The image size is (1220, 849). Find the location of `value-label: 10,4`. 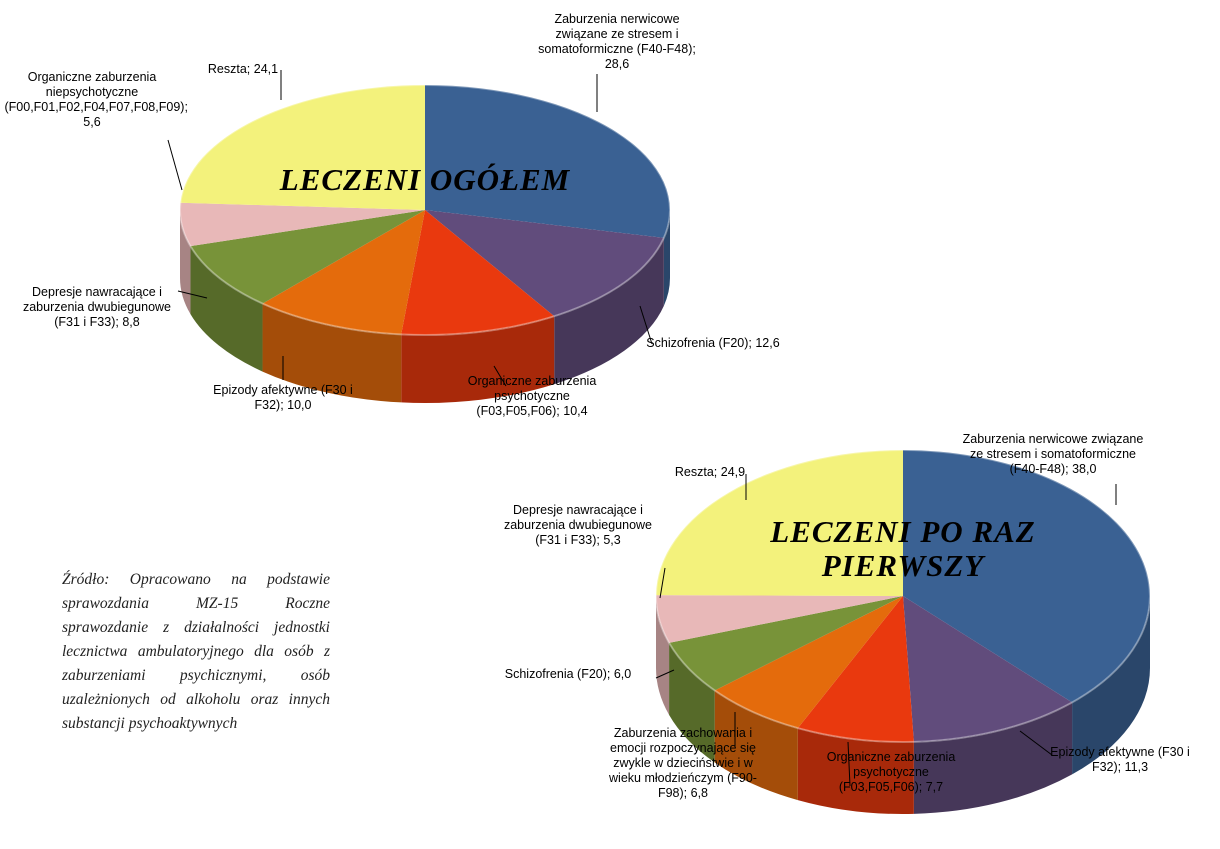

value-label: 10,4 is located at coordinates (575, 411).